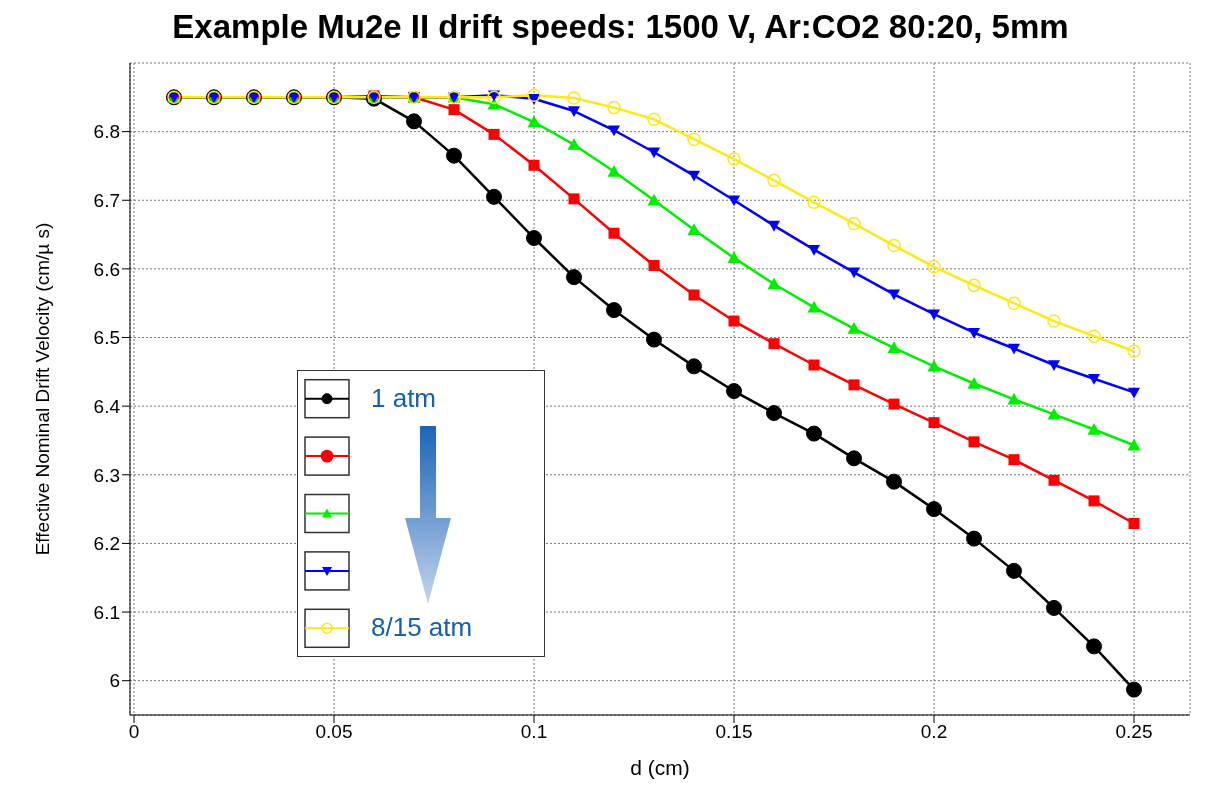  Describe the element at coordinates (404, 397) in the screenshot. I see `legend-label: 1 atm` at that location.